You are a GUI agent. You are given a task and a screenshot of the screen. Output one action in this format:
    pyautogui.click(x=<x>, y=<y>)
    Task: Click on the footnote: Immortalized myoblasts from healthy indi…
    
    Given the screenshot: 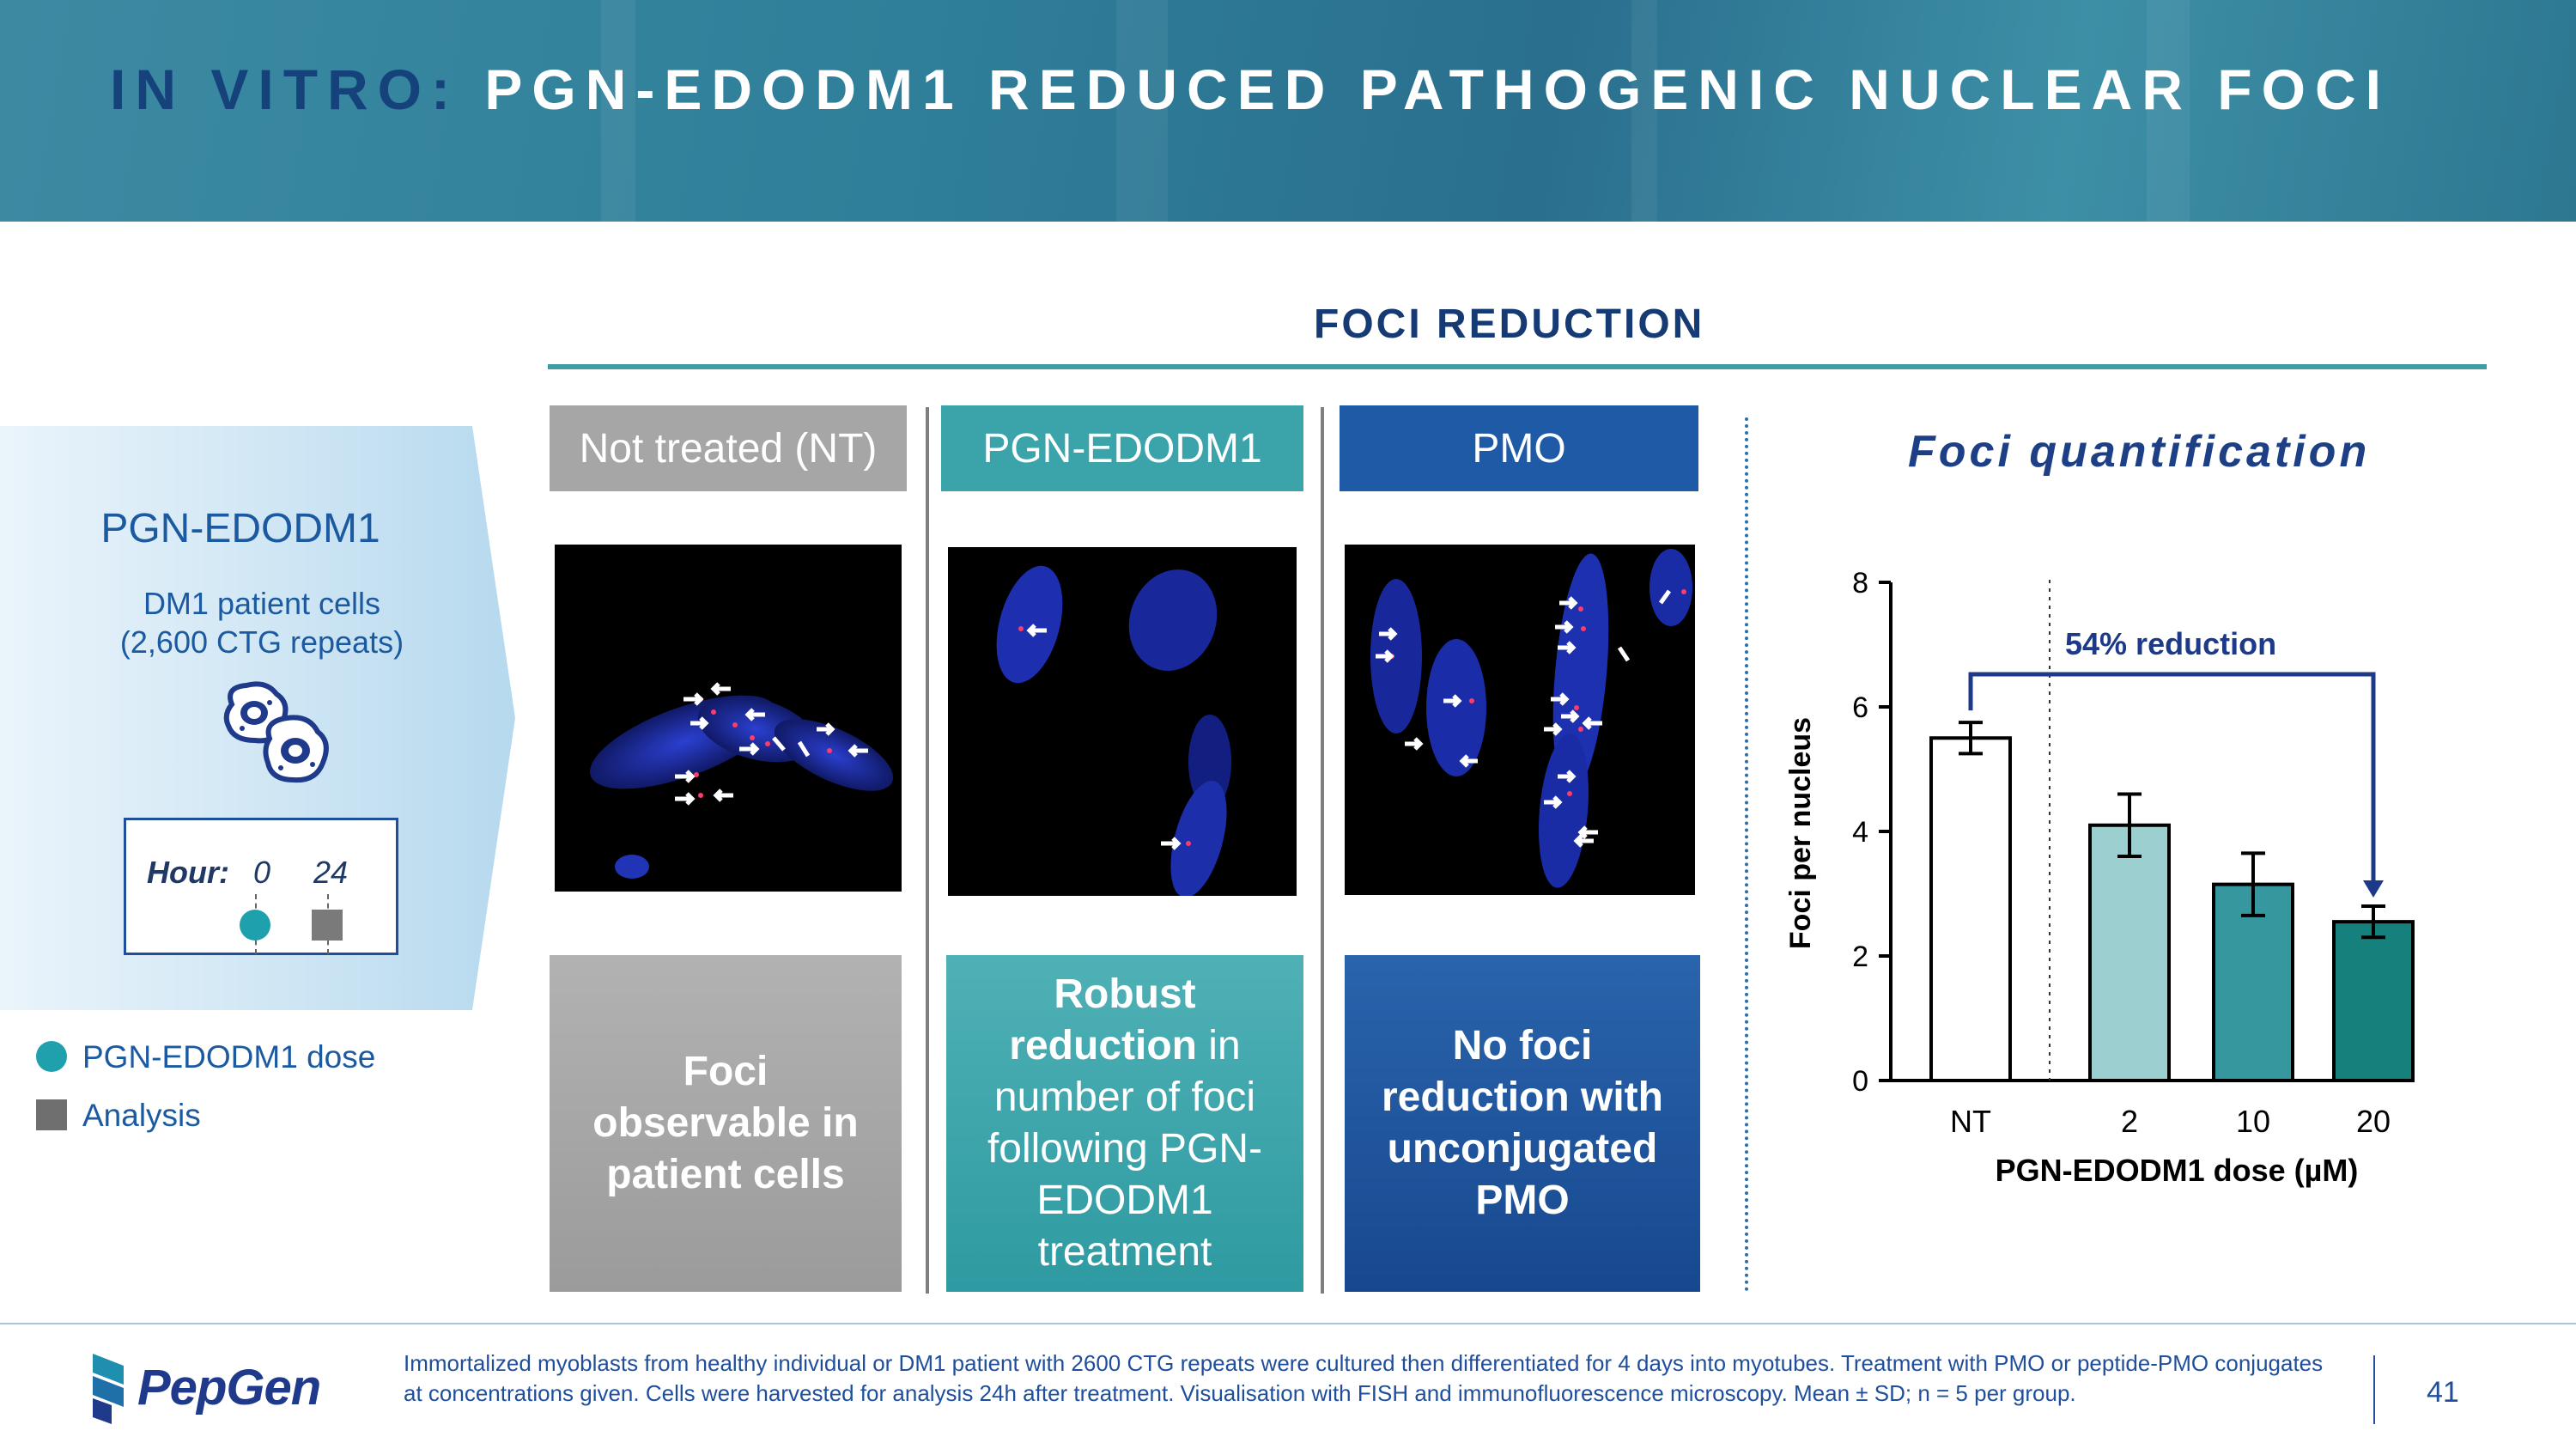 What is the action you would take?
    pyautogui.click(x=1364, y=1378)
    